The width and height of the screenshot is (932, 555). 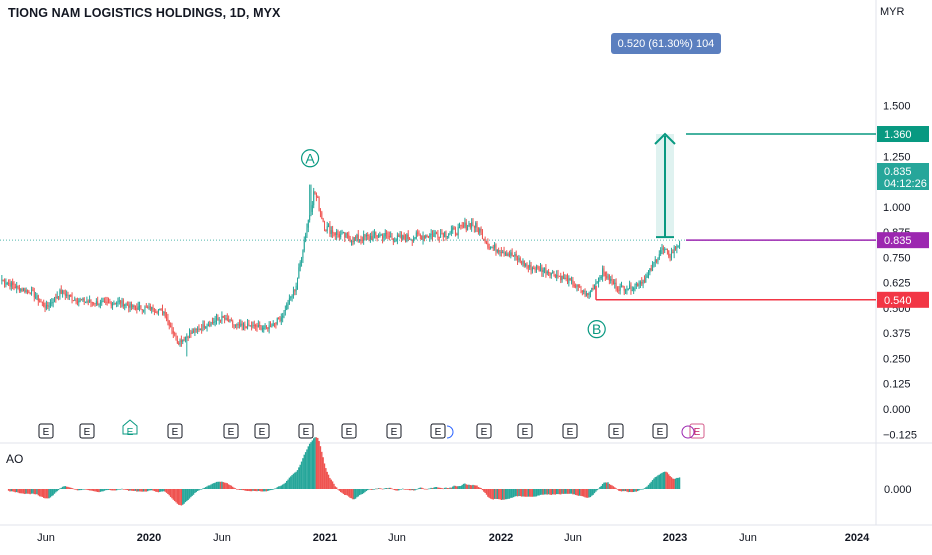 I want to click on ao-indicator-label: AO, so click(x=15, y=459).